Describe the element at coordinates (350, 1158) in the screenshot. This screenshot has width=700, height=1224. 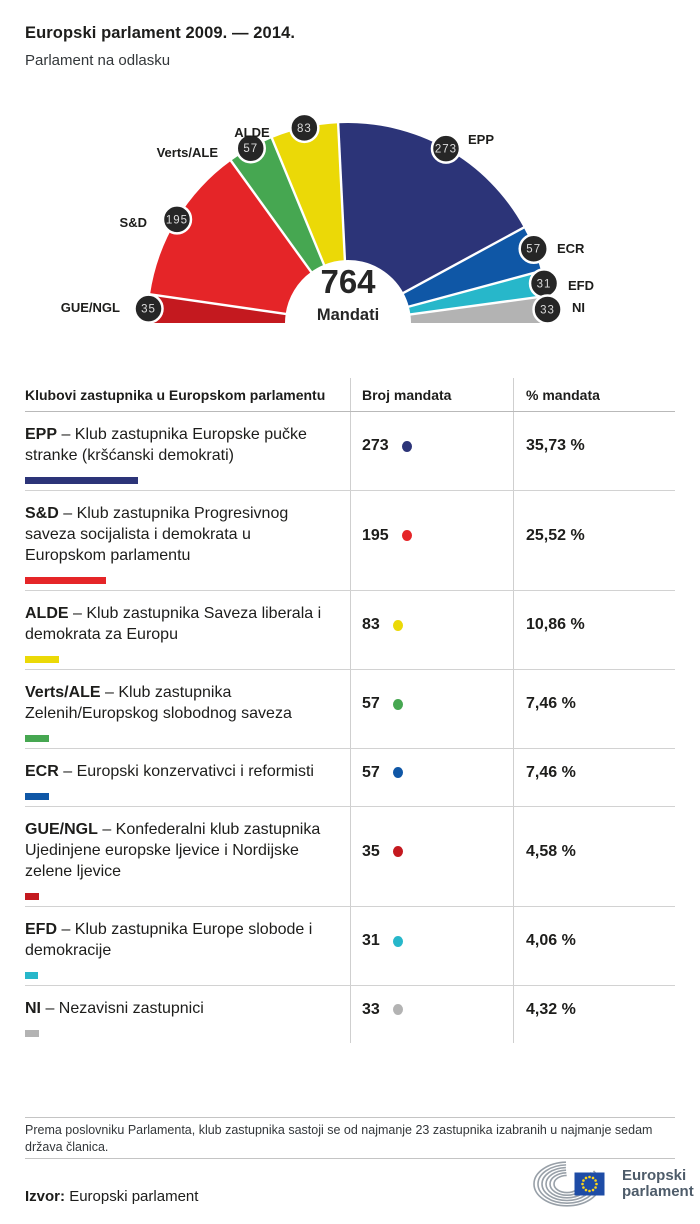
I see `footnote-divider-bottom` at that location.